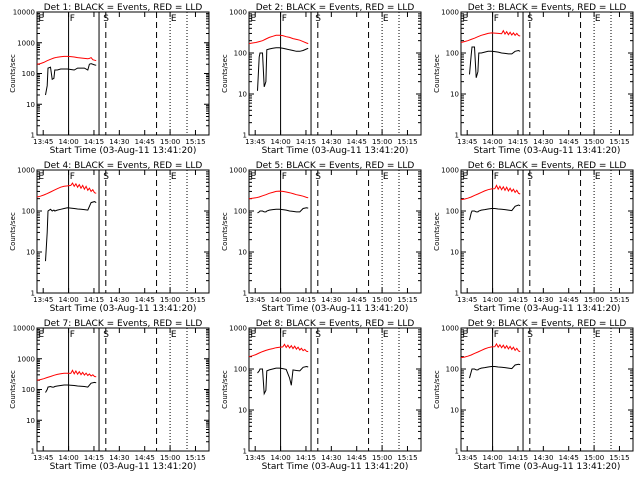  Describe the element at coordinates (547, 166) in the screenshot. I see `panel-title: Det 6: BLACK = Events, RED = LLD` at that location.